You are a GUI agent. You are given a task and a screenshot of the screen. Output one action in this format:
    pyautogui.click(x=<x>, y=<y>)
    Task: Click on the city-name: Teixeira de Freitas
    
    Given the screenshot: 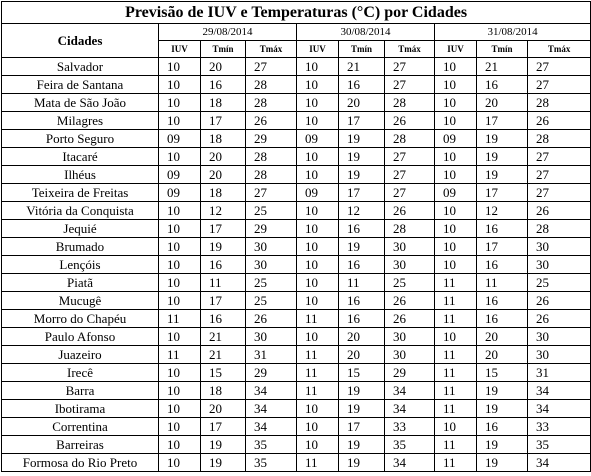 What is the action you would take?
    pyautogui.click(x=80, y=192)
    